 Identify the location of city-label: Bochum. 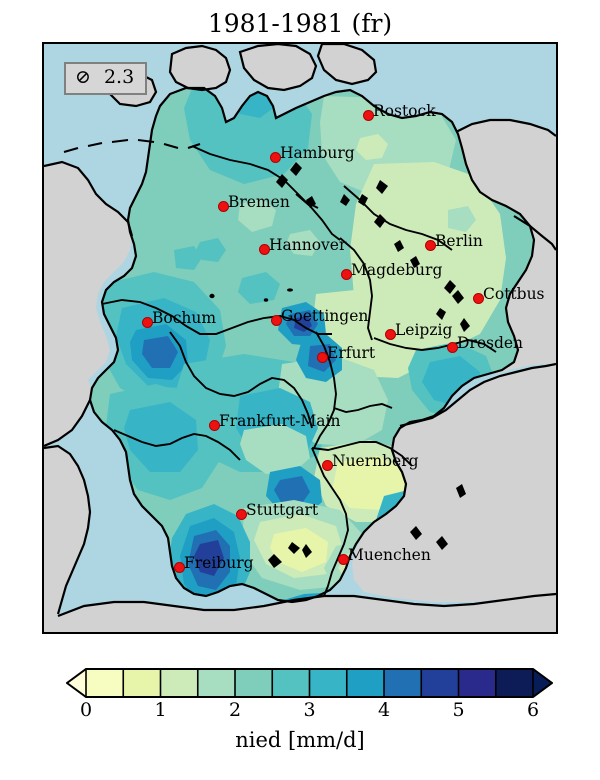
(184, 318).